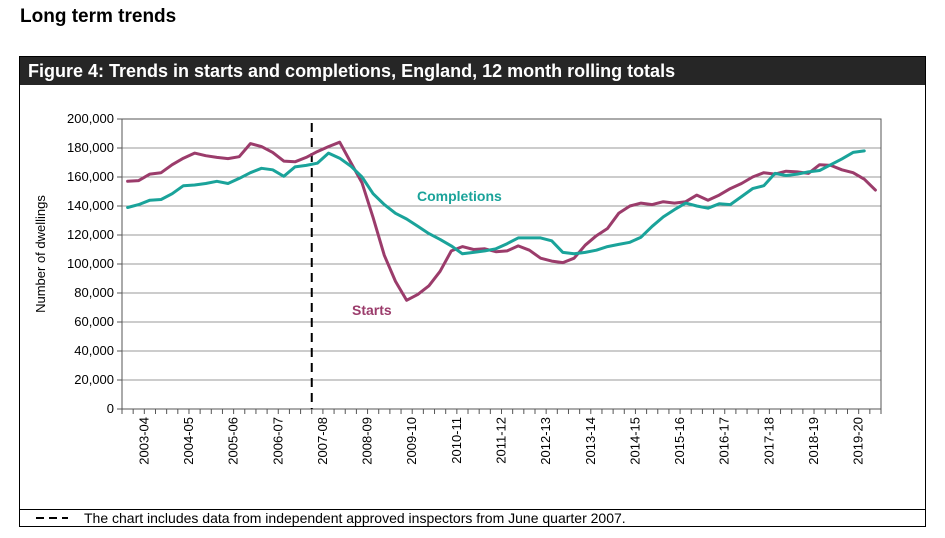 Image resolution: width=945 pixels, height=538 pixels. Describe the element at coordinates (411, 441) in the screenshot. I see `x-tick-label: 2009-10` at that location.